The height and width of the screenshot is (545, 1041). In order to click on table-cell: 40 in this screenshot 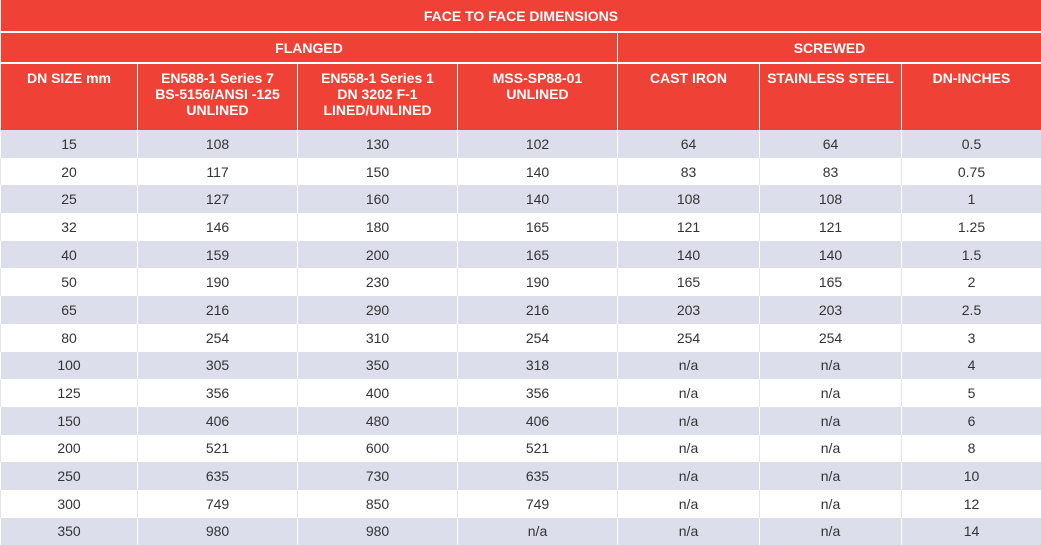, I will do `click(69, 255)`.